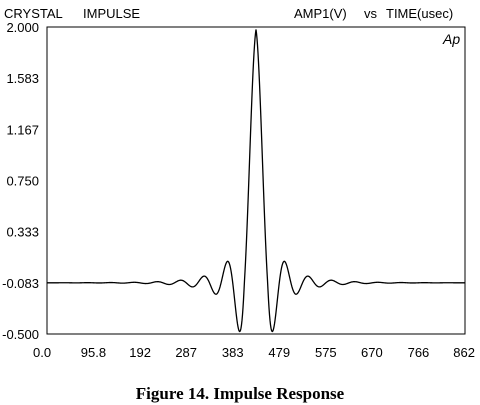 Image resolution: width=480 pixels, height=405 pixels. I want to click on y-tick-label: 1.583, so click(22, 78).